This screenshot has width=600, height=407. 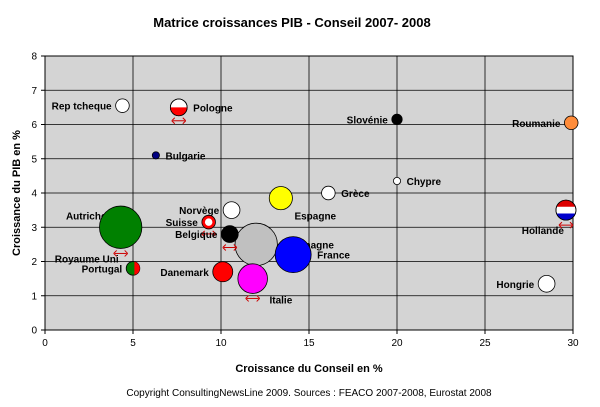 I want to click on point-hongrie: Hongrie, so click(x=526, y=283).